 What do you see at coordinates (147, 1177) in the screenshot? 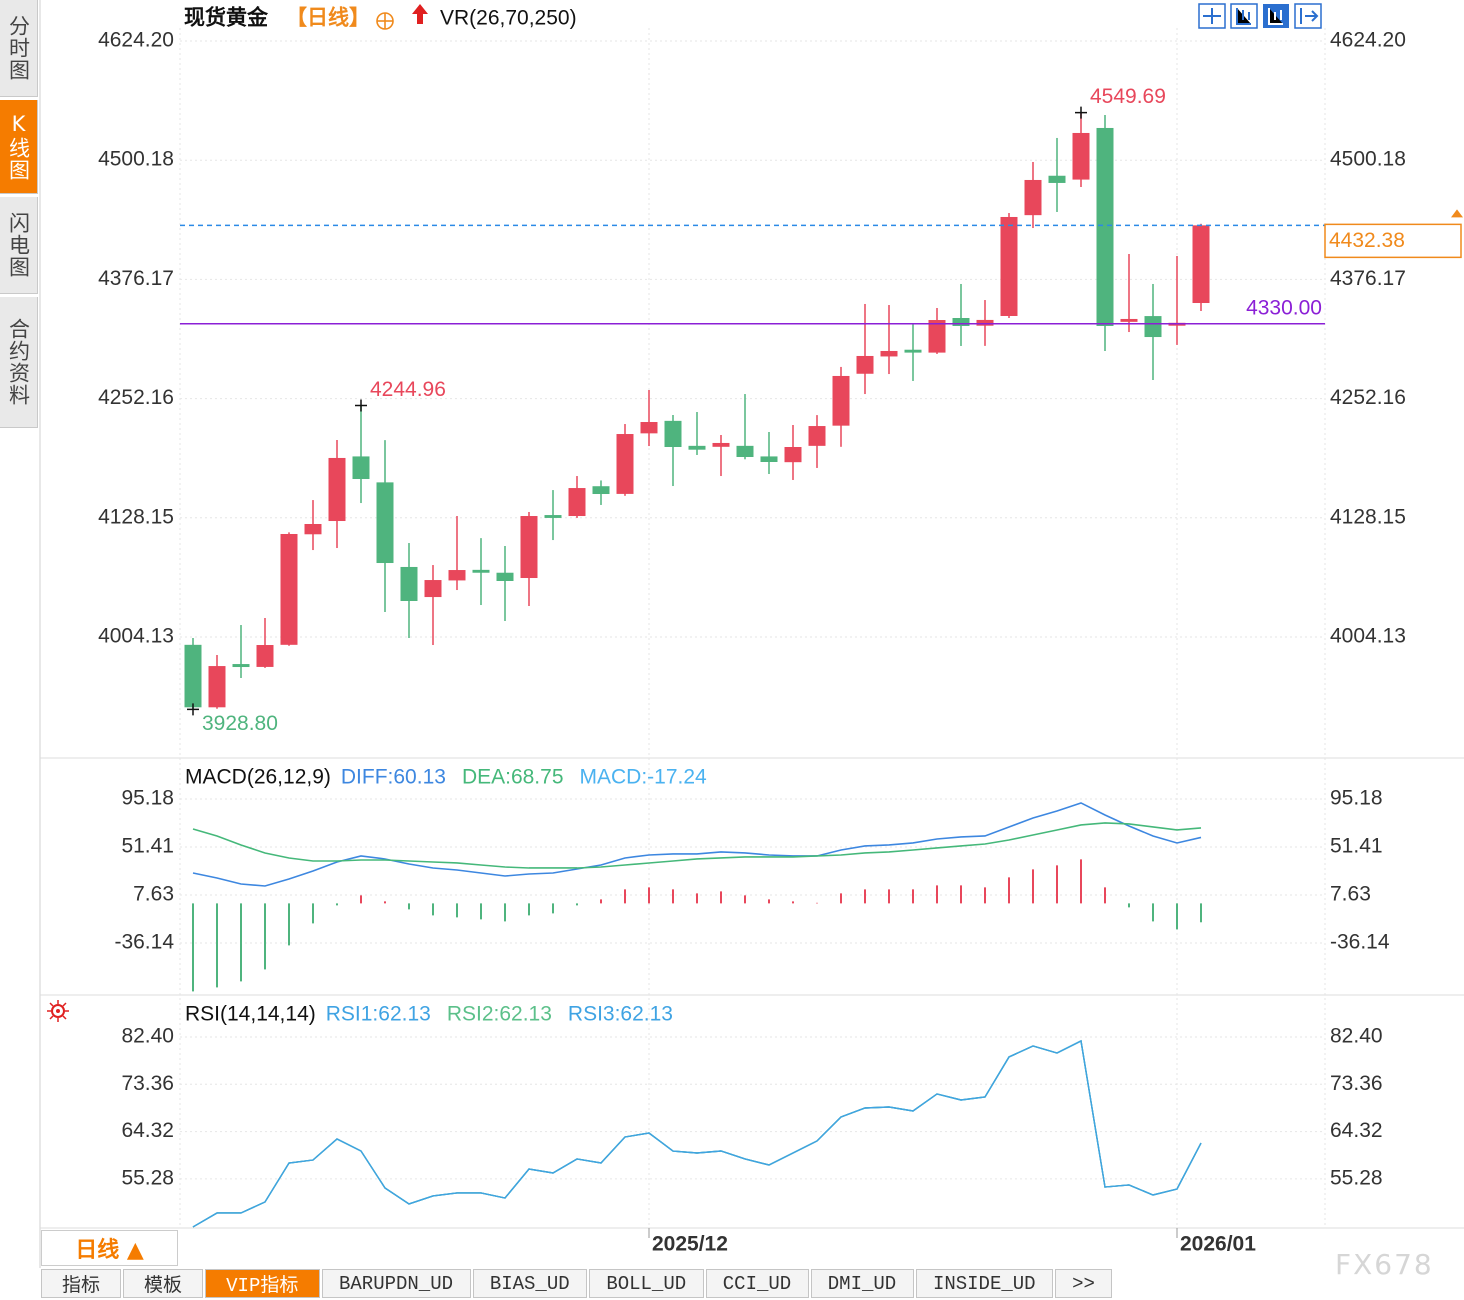
I see `y-tick-label: 55.28` at bounding box center [147, 1177].